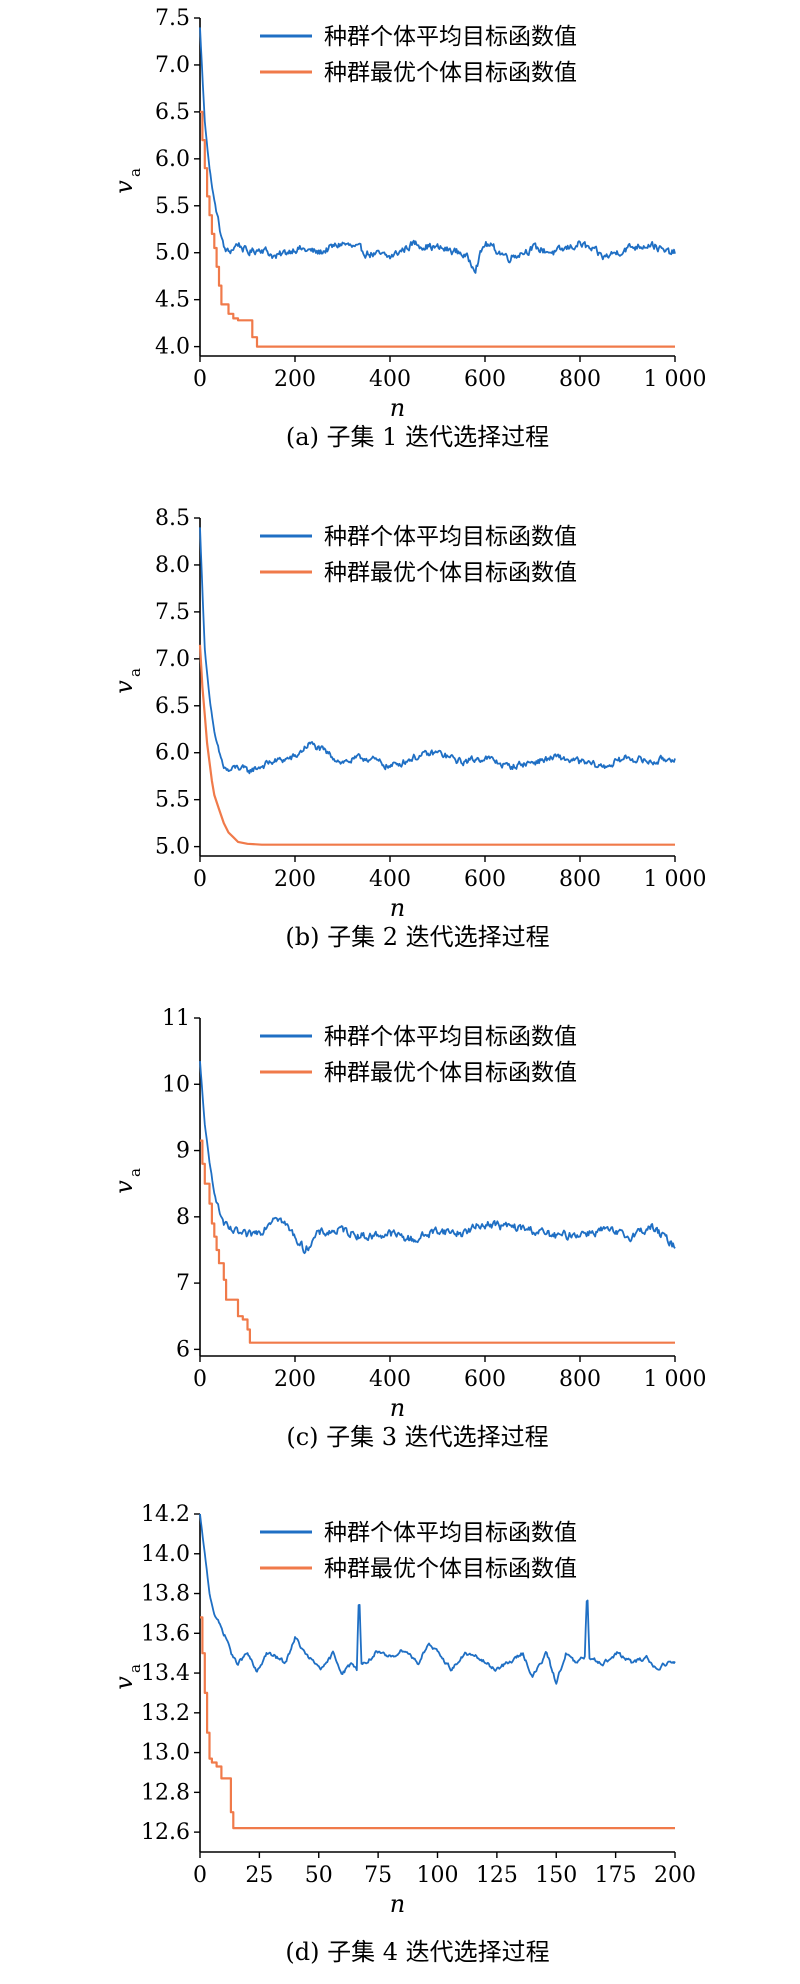 Image resolution: width=800 pixels, height=1984 pixels. Describe the element at coordinates (259, 1875) in the screenshot. I see `x-tick-label: 25` at that location.